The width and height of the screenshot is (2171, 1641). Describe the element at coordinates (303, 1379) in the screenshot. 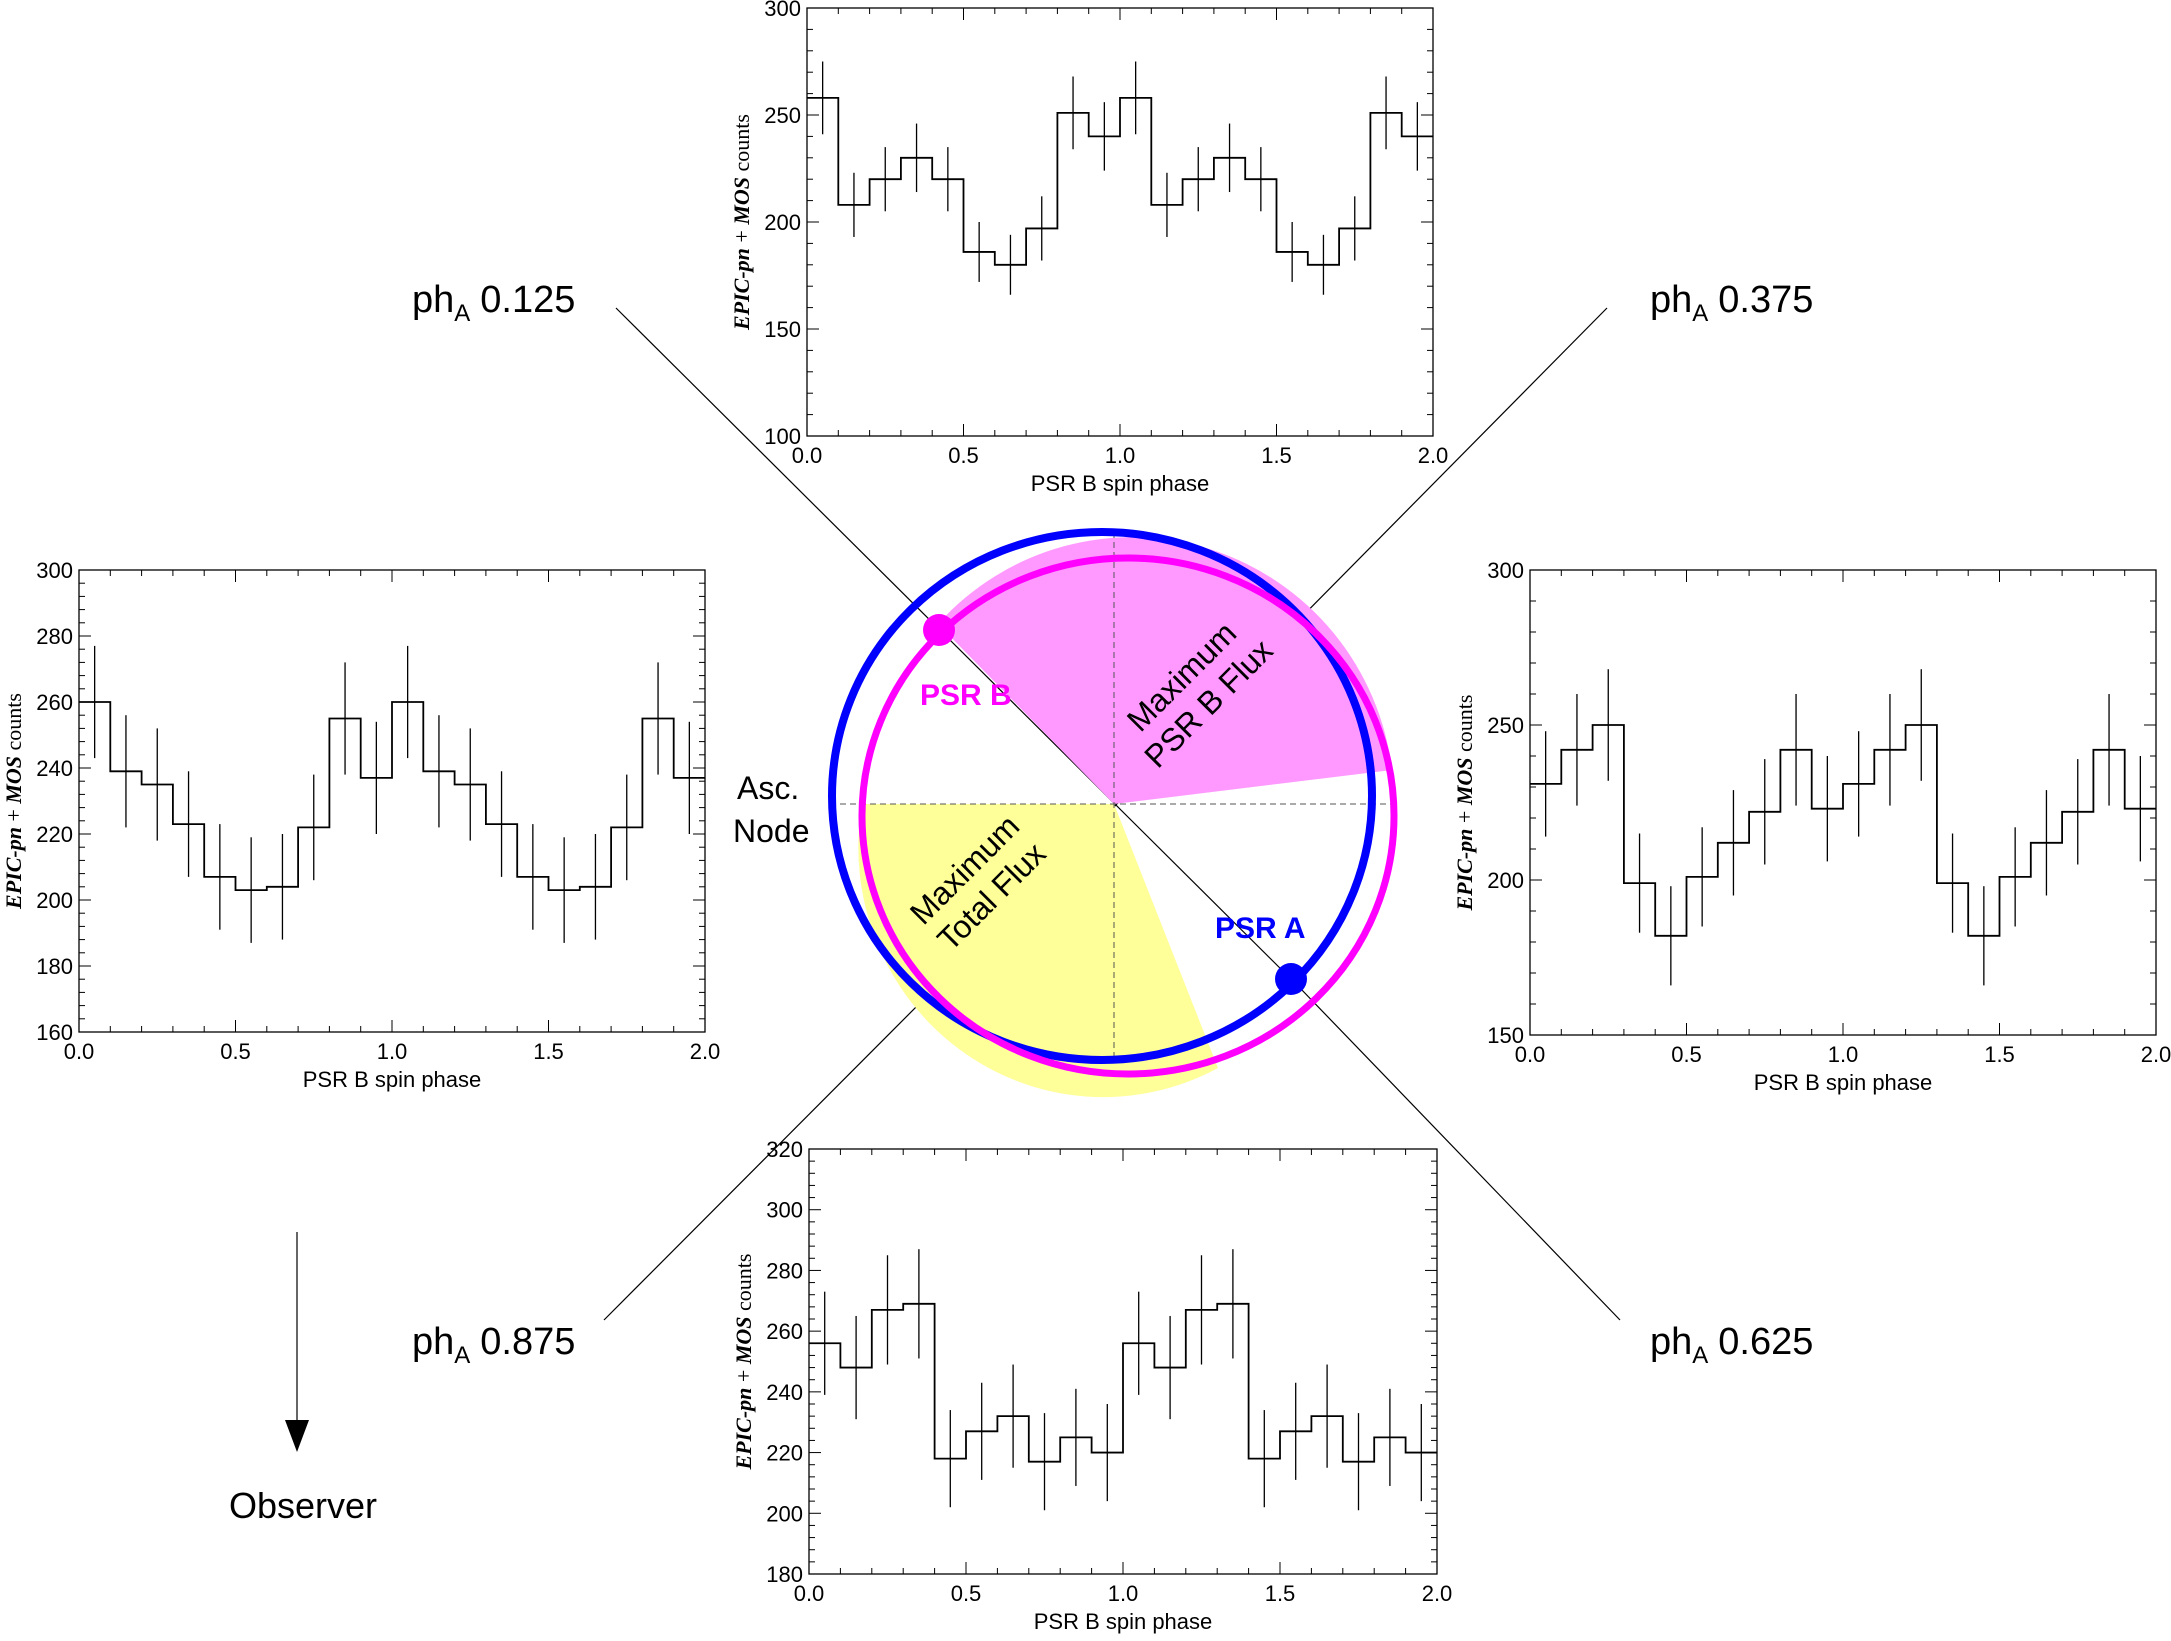

I see `observer-arrow: Observer` at that location.